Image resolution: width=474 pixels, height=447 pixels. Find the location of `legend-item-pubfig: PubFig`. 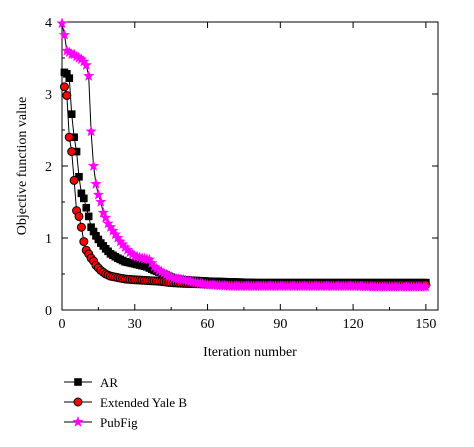

legend-item-pubfig: PubFig is located at coordinates (101, 422).